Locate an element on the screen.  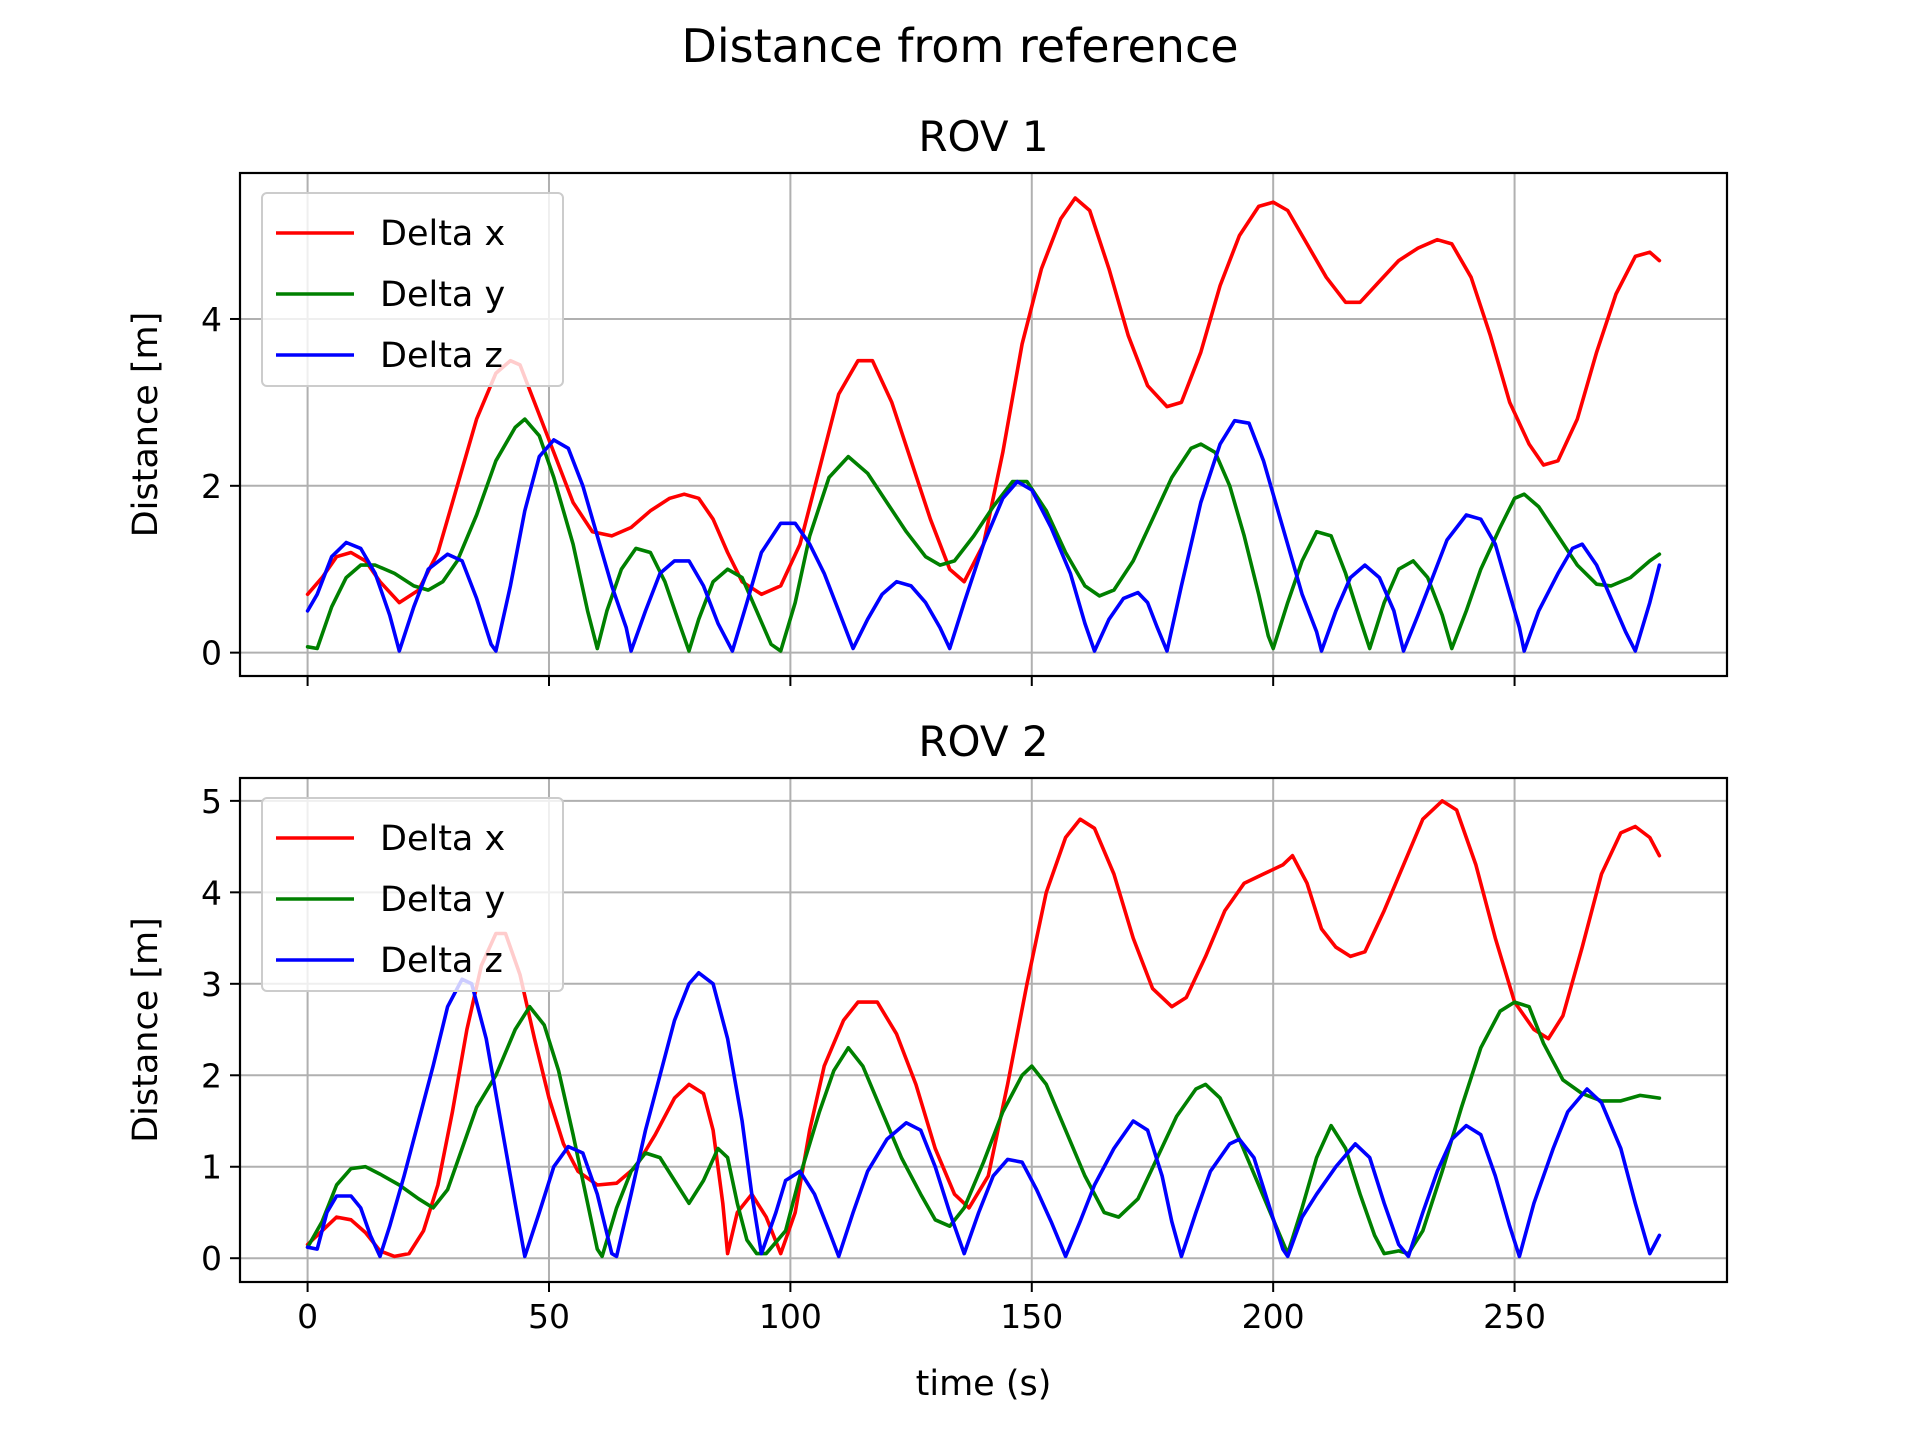
y-tick-label: 5 is located at coordinates (211, 801).